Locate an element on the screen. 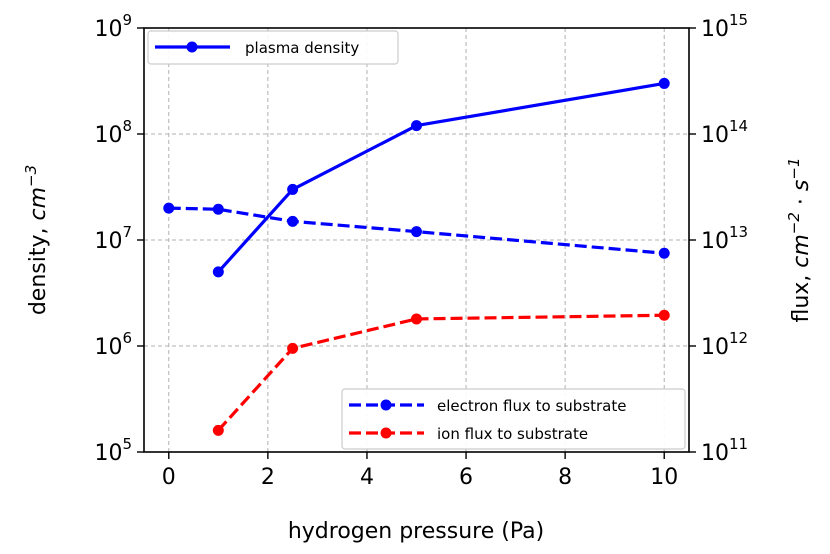 This screenshot has height=554, width=830. left-y-tick-label: 10⁵ is located at coordinates (113, 450).